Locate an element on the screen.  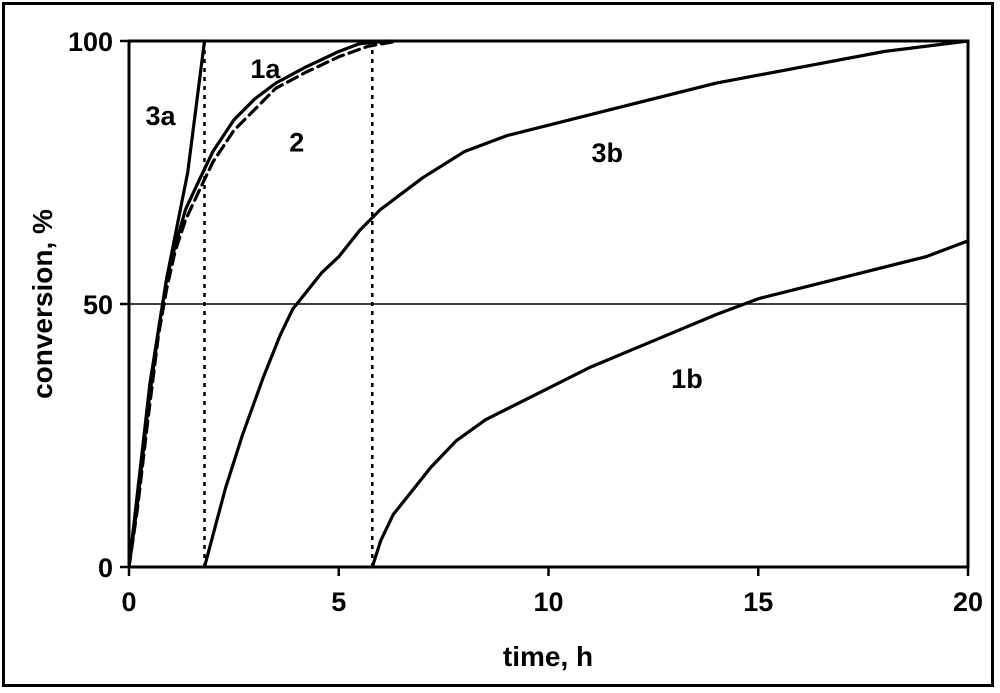
x-tick-label-10: 10 is located at coordinates (548, 602).